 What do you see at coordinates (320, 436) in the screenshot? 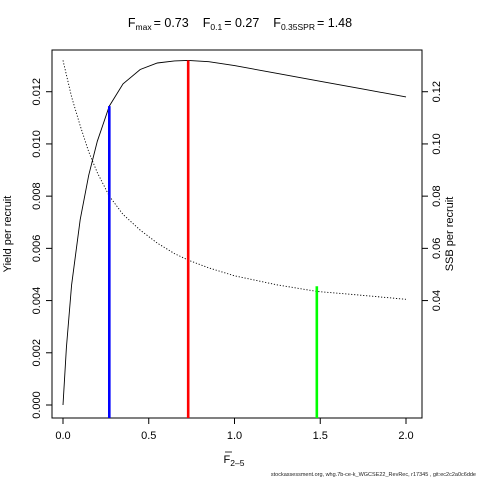
I see `x-tick-label: 1.5` at bounding box center [320, 436].